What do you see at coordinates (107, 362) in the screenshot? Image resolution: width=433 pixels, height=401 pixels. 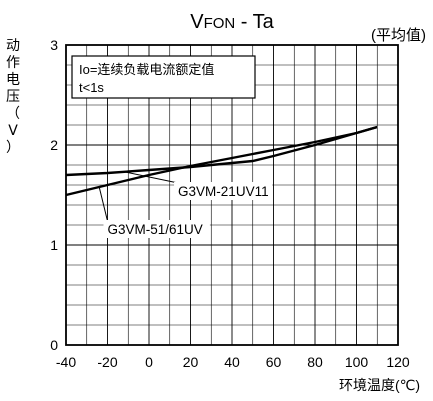 I see `x-tick-label: -20` at bounding box center [107, 362].